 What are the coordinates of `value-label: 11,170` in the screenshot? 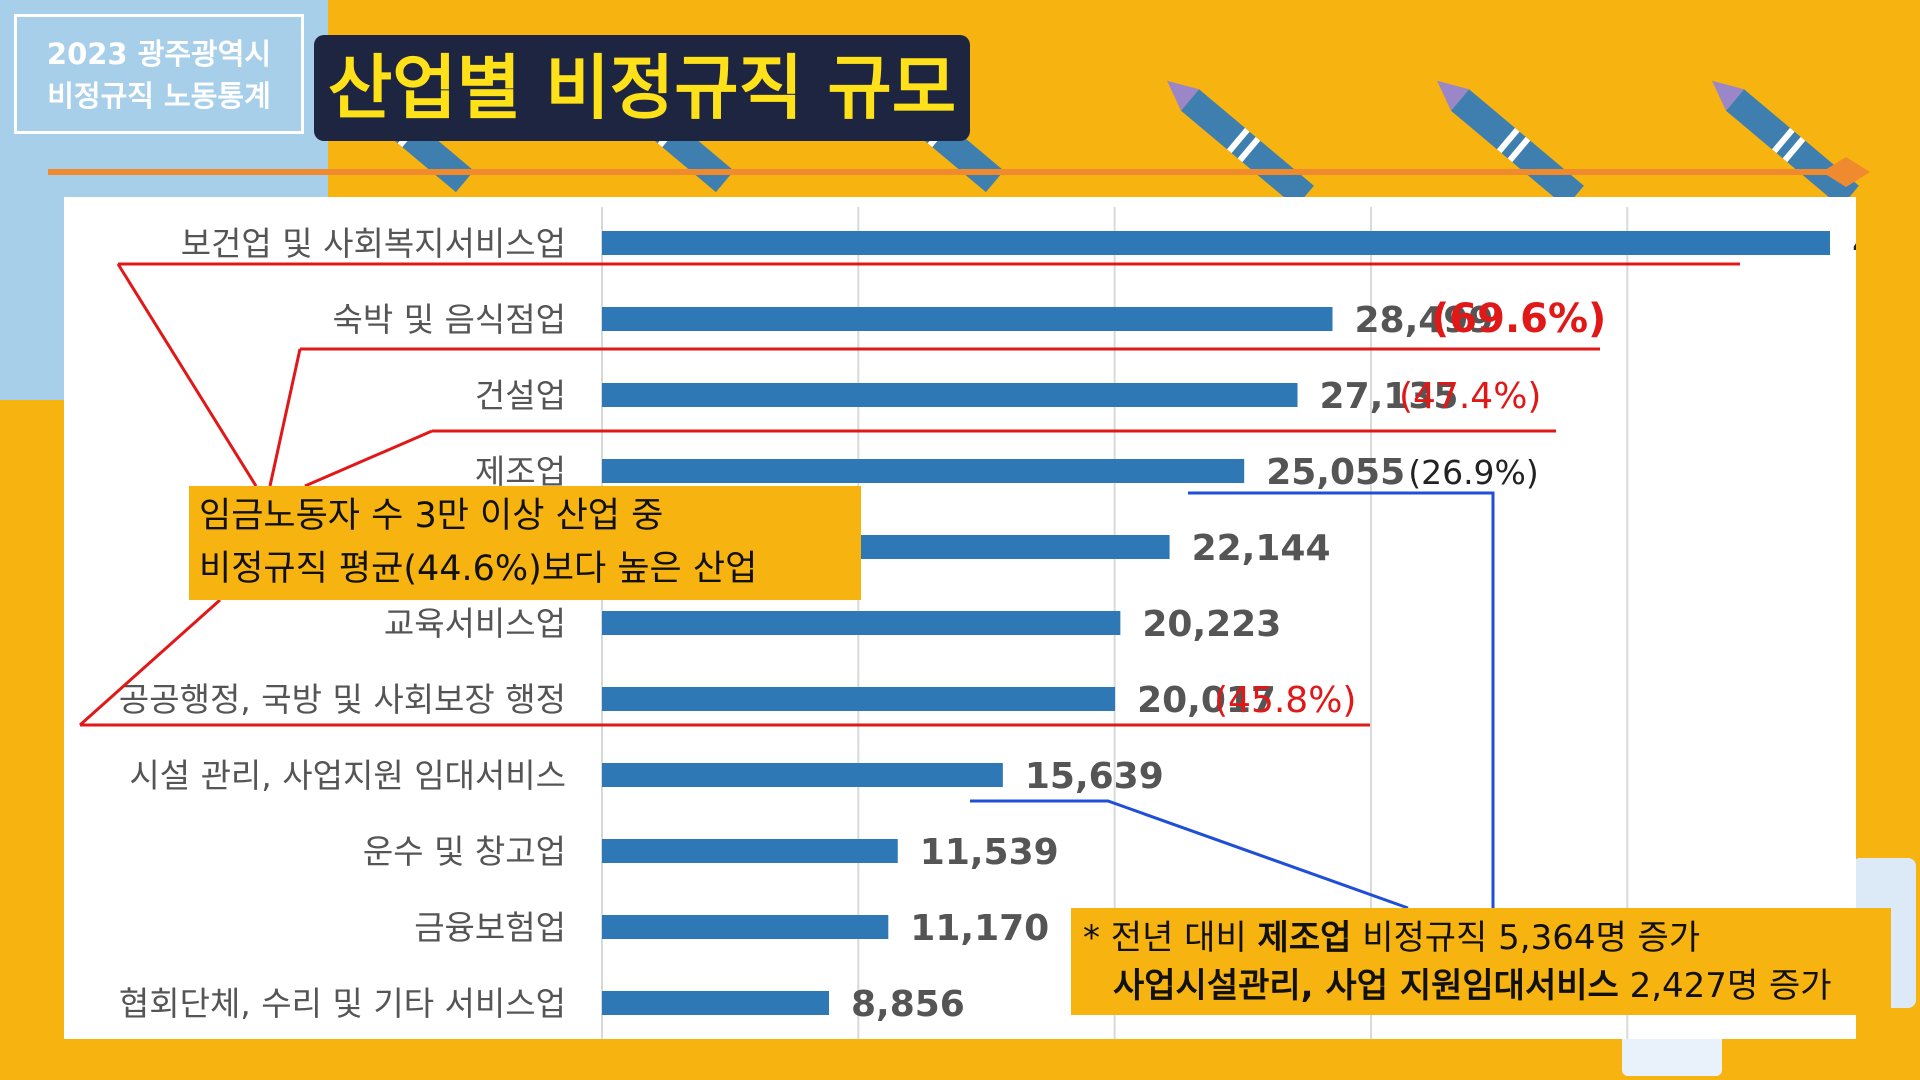 It's located at (979, 928).